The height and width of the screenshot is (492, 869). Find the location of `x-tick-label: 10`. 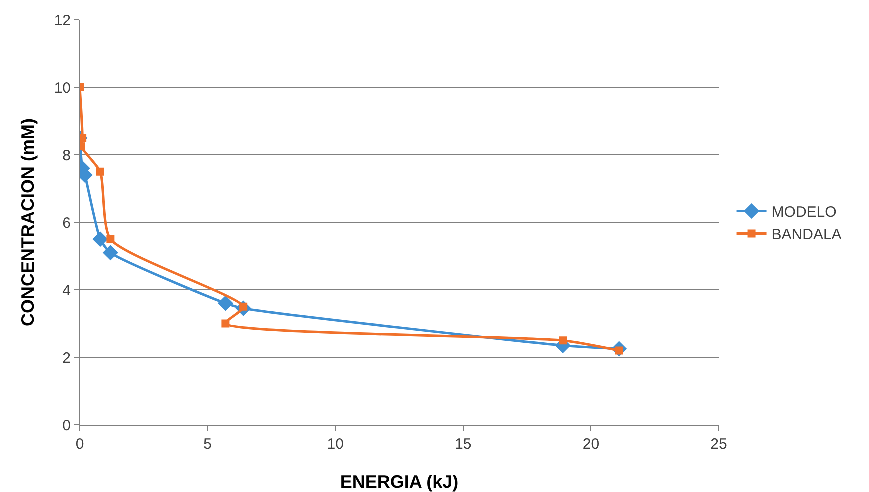

x-tick-label: 10 is located at coordinates (335, 444).